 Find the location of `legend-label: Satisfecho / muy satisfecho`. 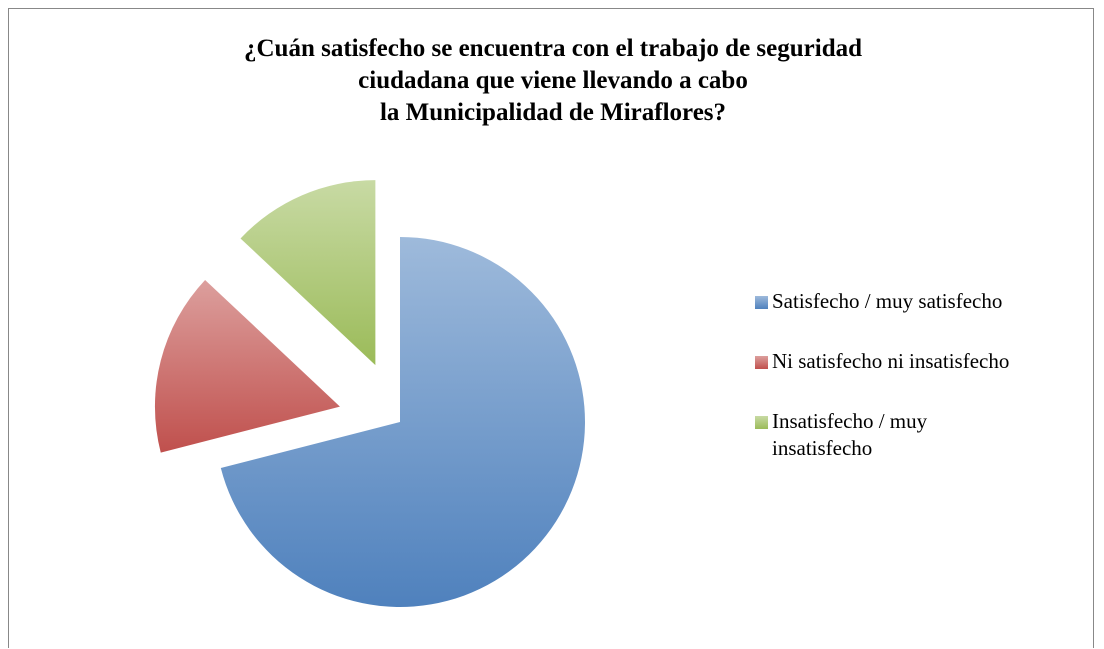

legend-label: Satisfecho / muy satisfecho is located at coordinates (887, 301).